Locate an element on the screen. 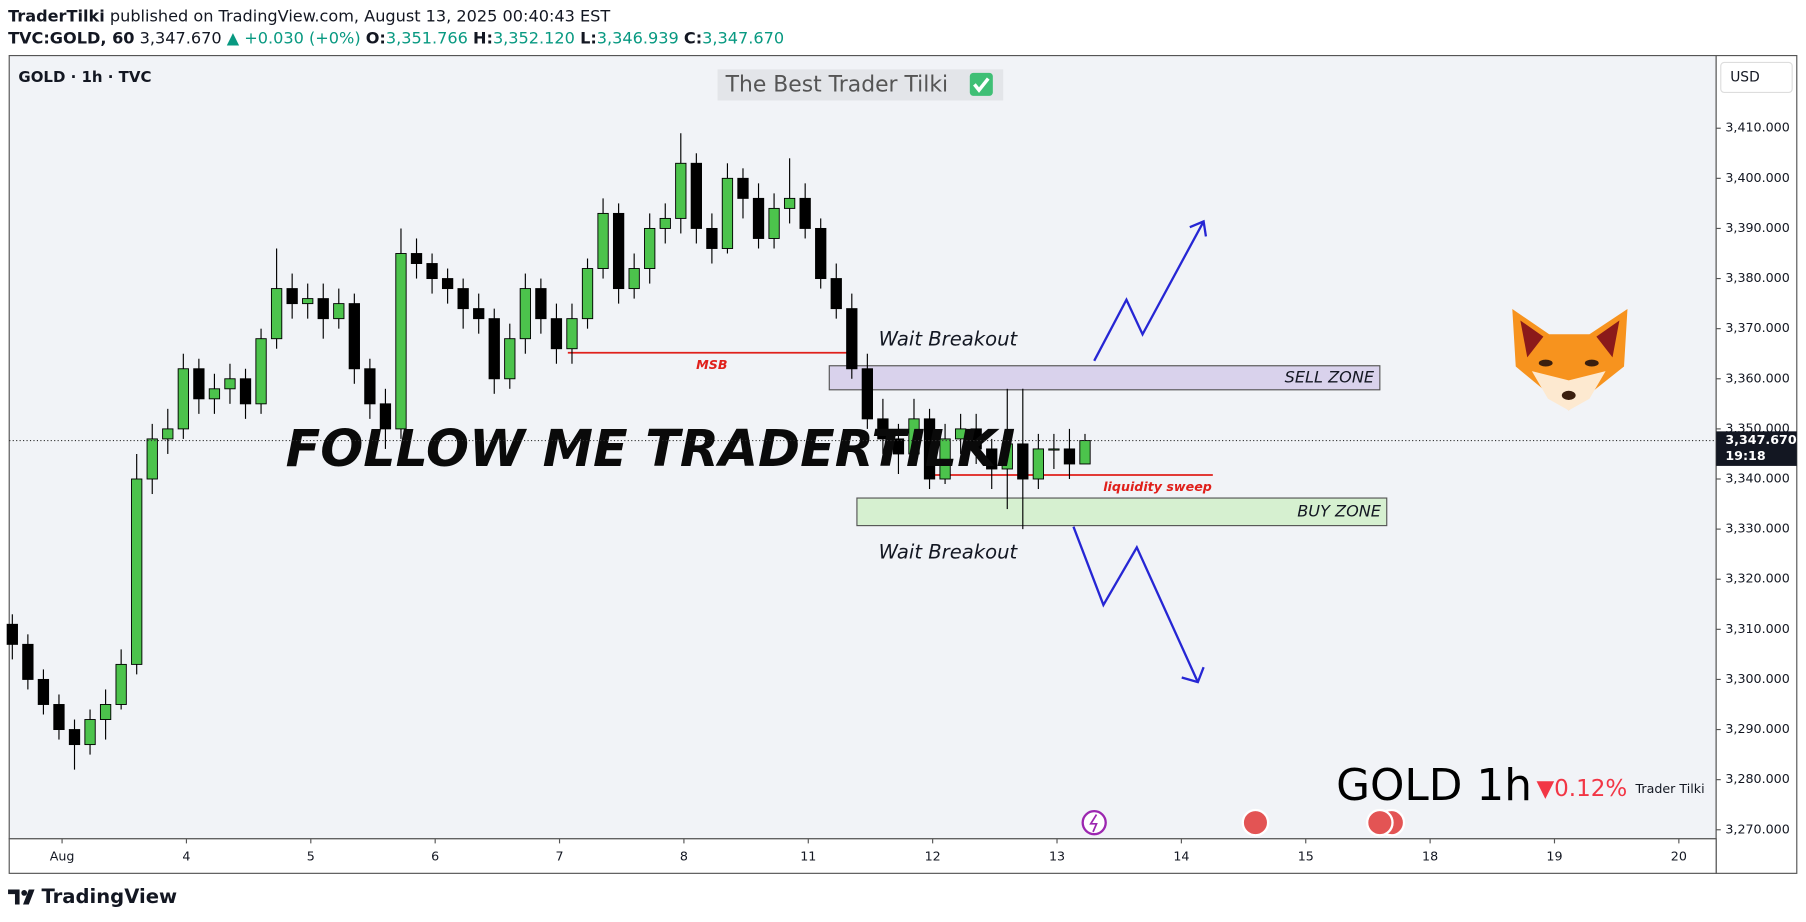 This screenshot has height=922, width=1806. price: 3,347.670 is located at coordinates (181, 37).